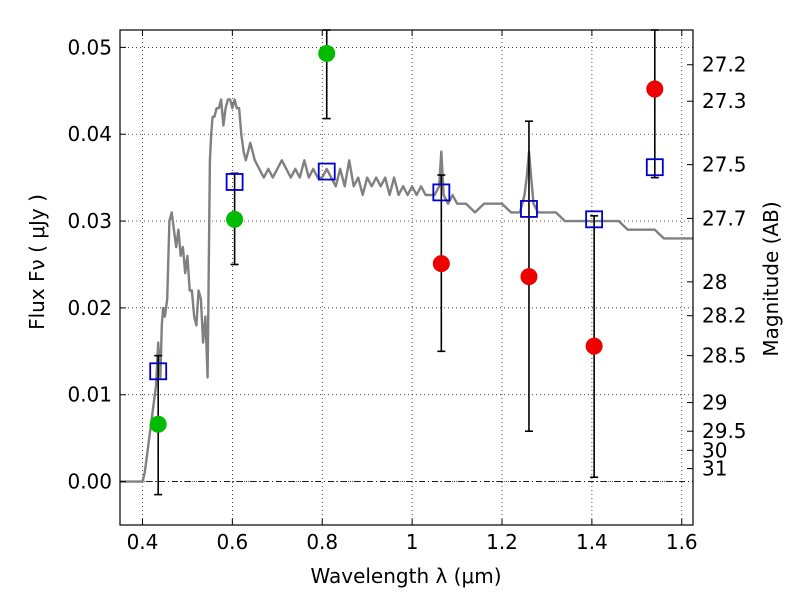 The height and width of the screenshot is (604, 800). Describe the element at coordinates (232, 542) in the screenshot. I see `x-tick-label: 0.6` at that location.